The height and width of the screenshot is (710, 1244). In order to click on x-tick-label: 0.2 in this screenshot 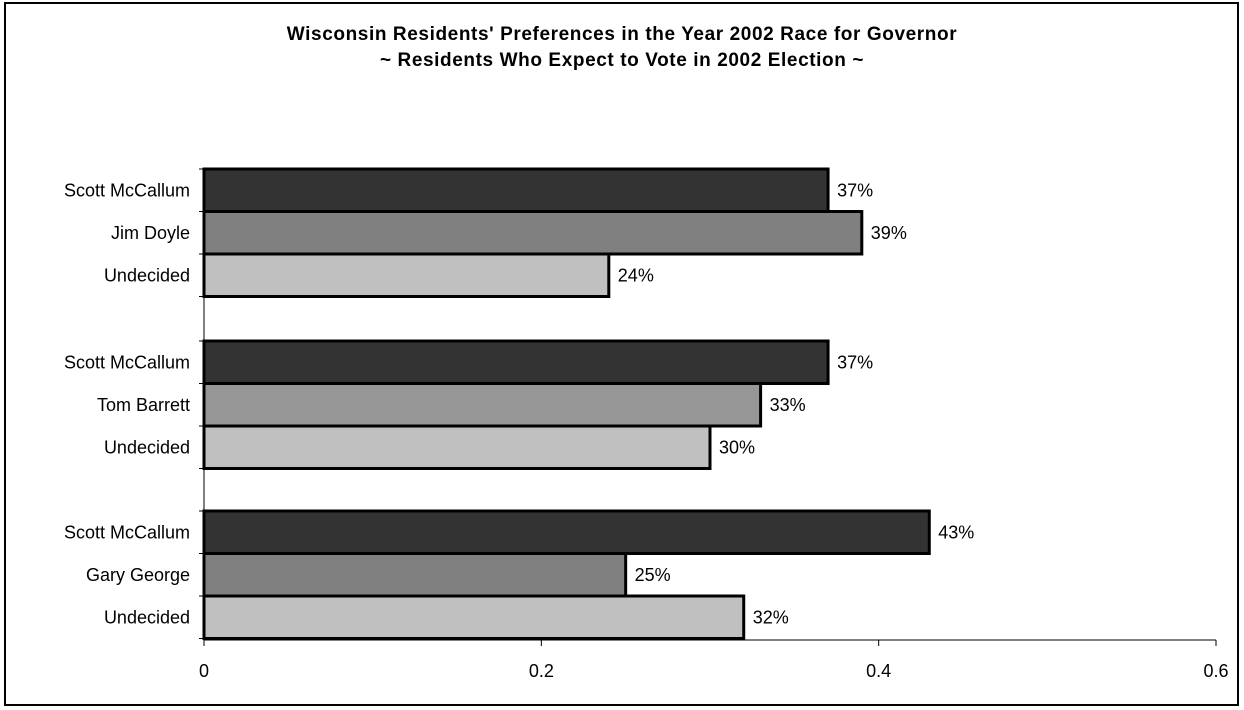, I will do `click(541, 671)`.